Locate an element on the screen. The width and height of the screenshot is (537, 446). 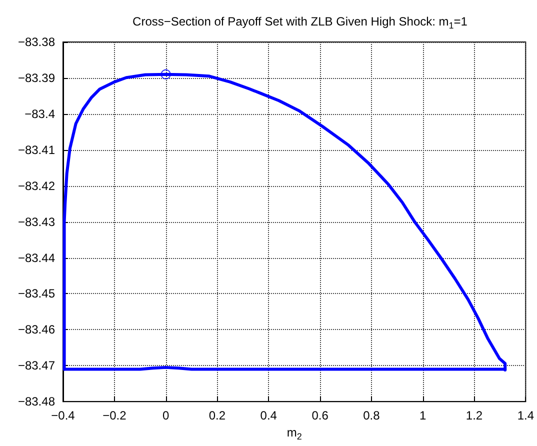
x-tick-label: −0.2 is located at coordinates (114, 415).